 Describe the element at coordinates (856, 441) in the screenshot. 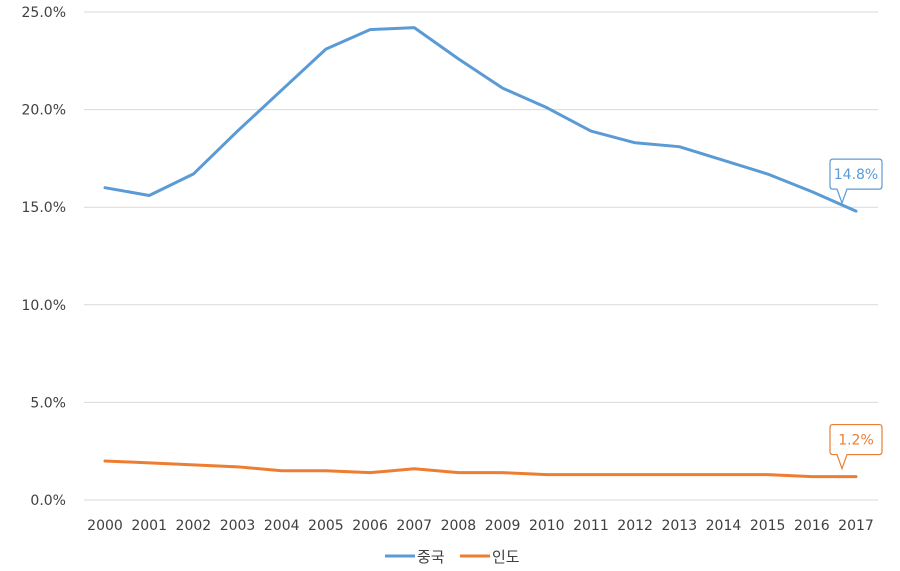

I see `end-value-label: 1.2%` at that location.